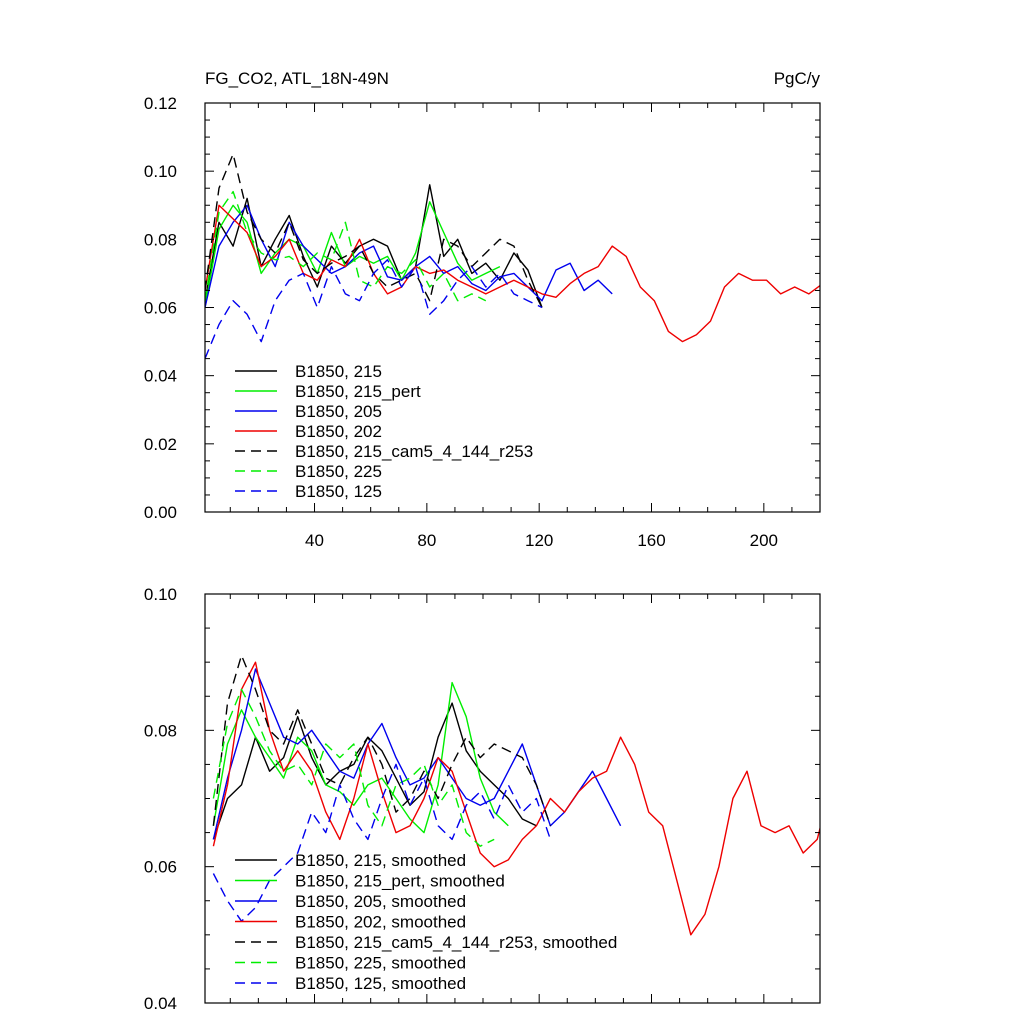  Describe the element at coordinates (358, 391) in the screenshot. I see `legend-label: B1850, 215_pert` at that location.